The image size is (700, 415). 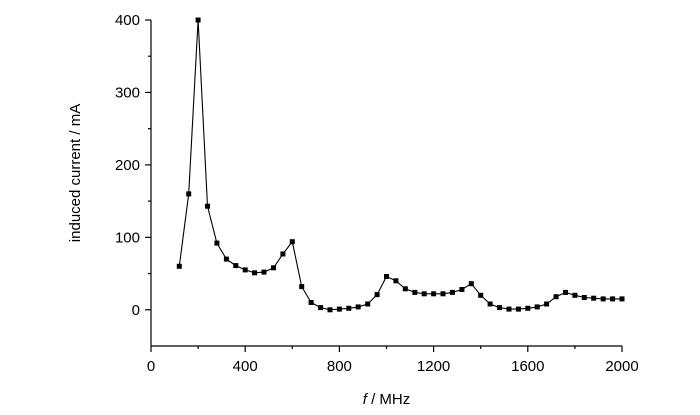 I want to click on x-axis-label-unit: / MHz, so click(x=388, y=399).